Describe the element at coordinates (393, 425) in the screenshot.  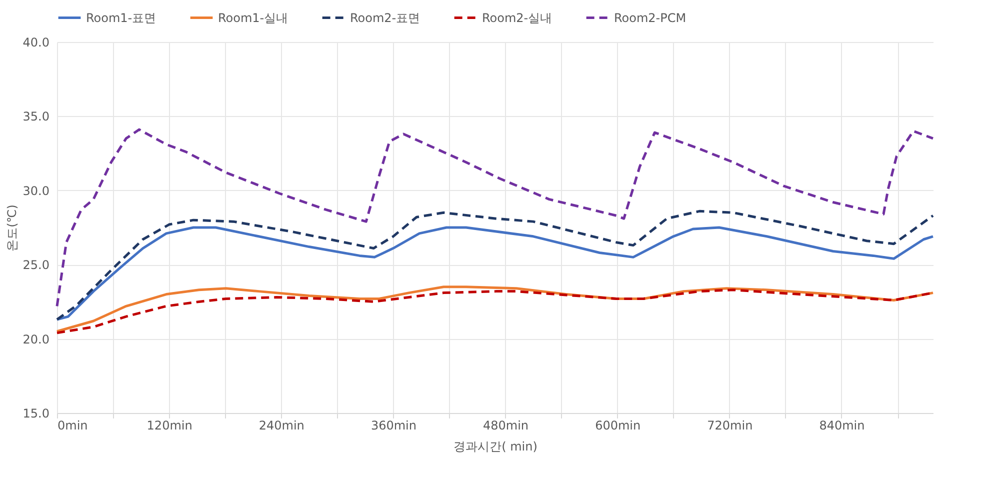
I see `x-tick-label: 360min` at that location.